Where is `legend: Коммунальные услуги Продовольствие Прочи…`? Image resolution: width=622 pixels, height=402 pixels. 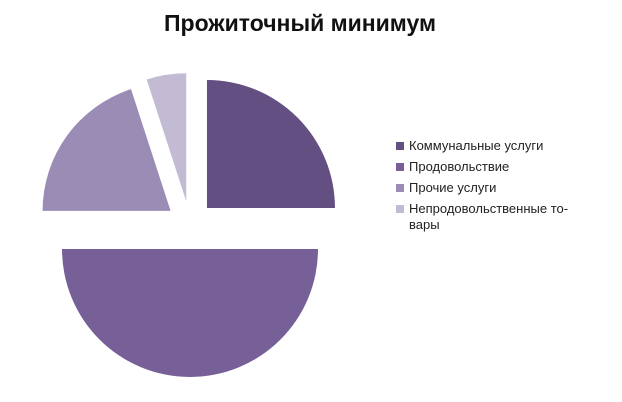 legend: Коммунальные услуги Продовольствие Прочи… is located at coordinates (496, 188).